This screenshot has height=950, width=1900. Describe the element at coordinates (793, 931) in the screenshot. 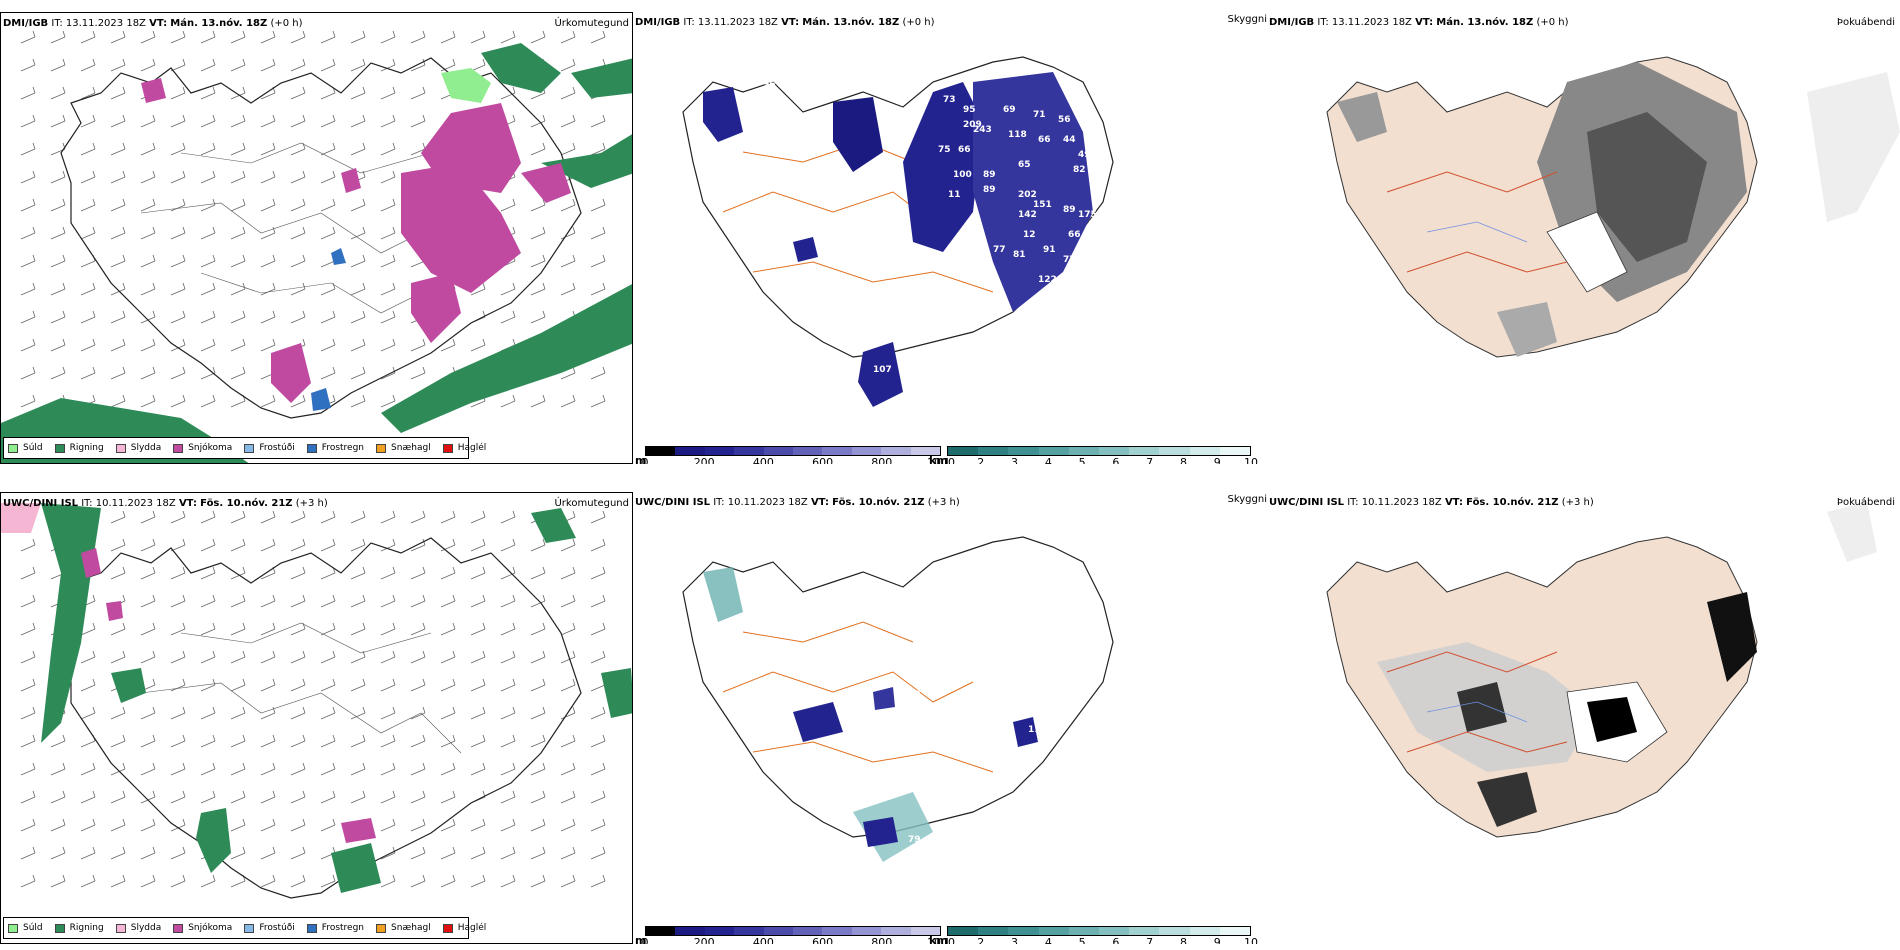

I see `ceiling-colorbar` at that location.